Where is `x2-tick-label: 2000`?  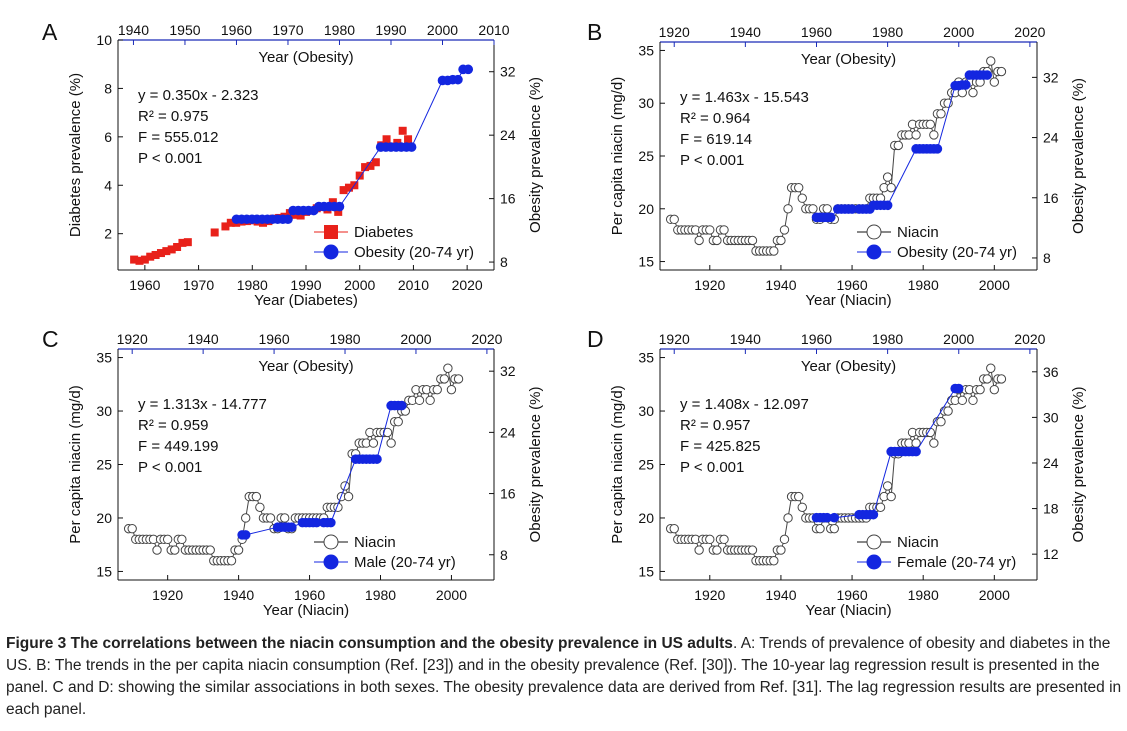
x2-tick-label: 2000 is located at coordinates (958, 339).